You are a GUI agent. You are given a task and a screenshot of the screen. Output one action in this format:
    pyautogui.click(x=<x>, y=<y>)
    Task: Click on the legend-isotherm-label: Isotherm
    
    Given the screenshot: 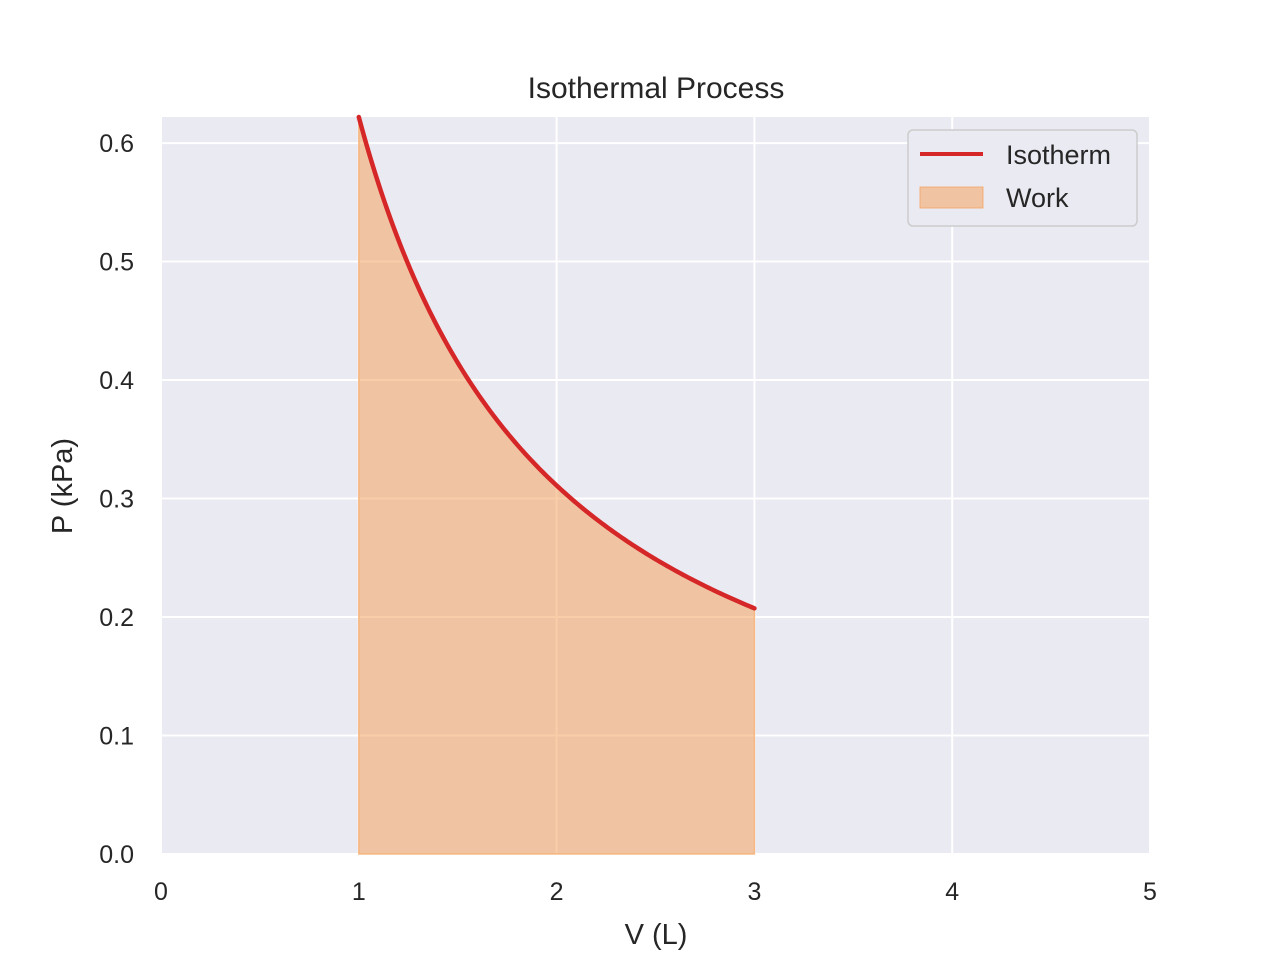 What is the action you would take?
    pyautogui.click(x=1058, y=155)
    